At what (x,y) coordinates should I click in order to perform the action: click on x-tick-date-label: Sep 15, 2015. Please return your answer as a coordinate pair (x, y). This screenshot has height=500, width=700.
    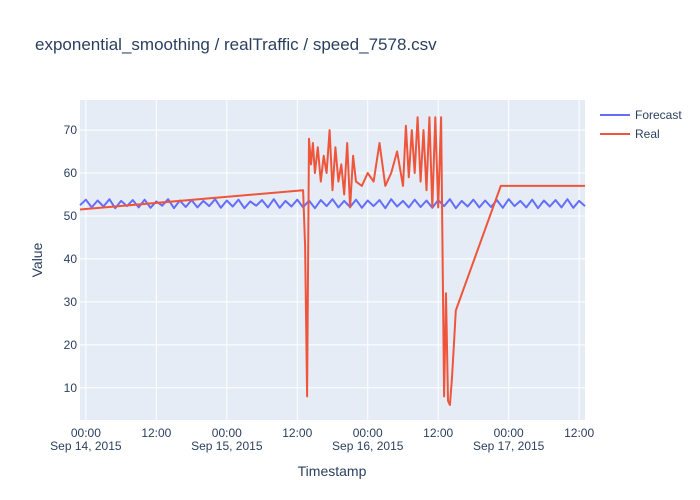
    Looking at the image, I should click on (227, 446).